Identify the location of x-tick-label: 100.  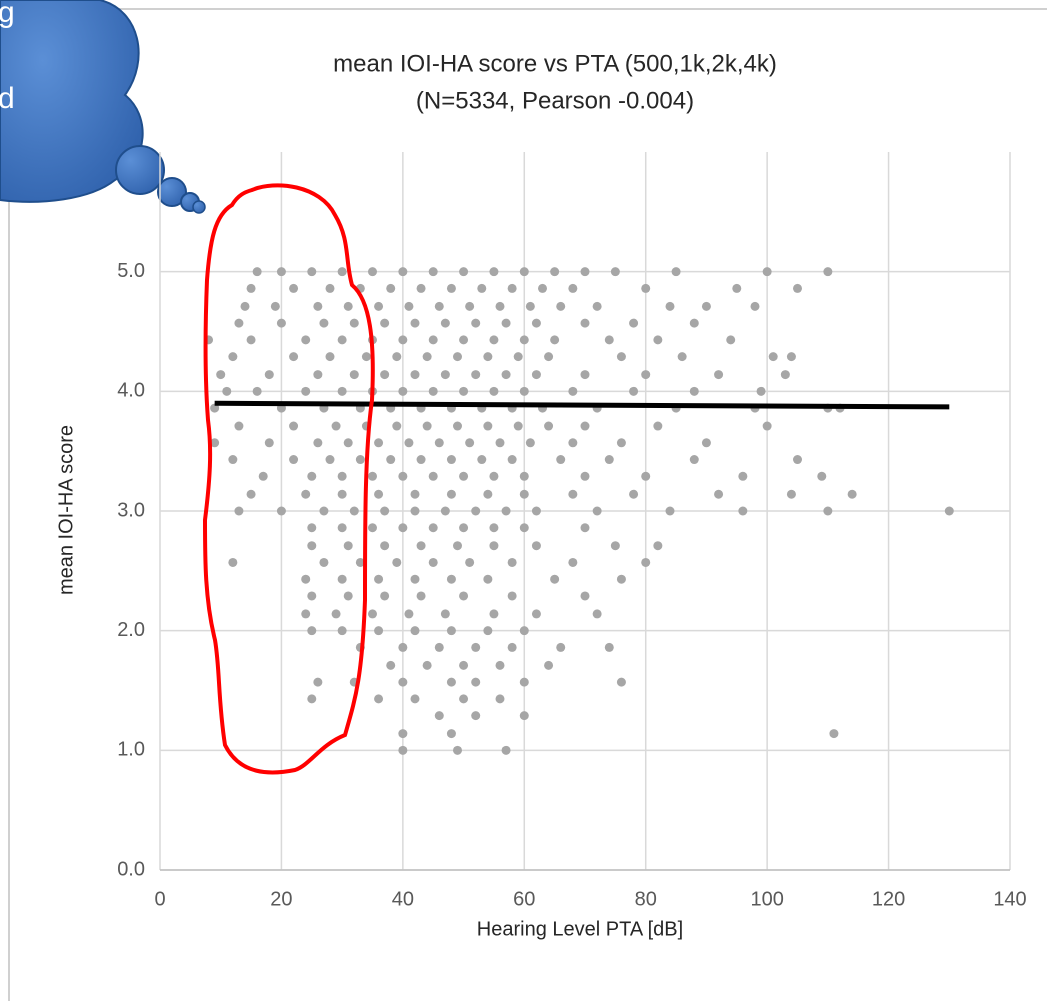
(766, 899).